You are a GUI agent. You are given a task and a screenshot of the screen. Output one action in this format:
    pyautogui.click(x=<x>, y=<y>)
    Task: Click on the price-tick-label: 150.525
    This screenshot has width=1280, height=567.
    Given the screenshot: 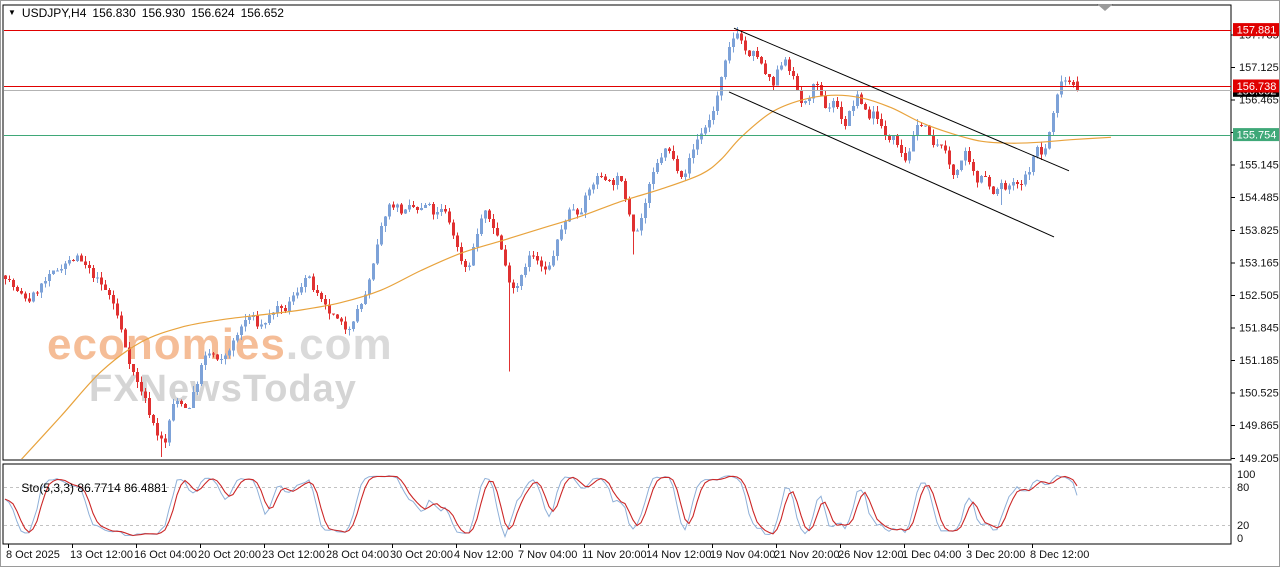 What is the action you would take?
    pyautogui.click(x=1259, y=394)
    